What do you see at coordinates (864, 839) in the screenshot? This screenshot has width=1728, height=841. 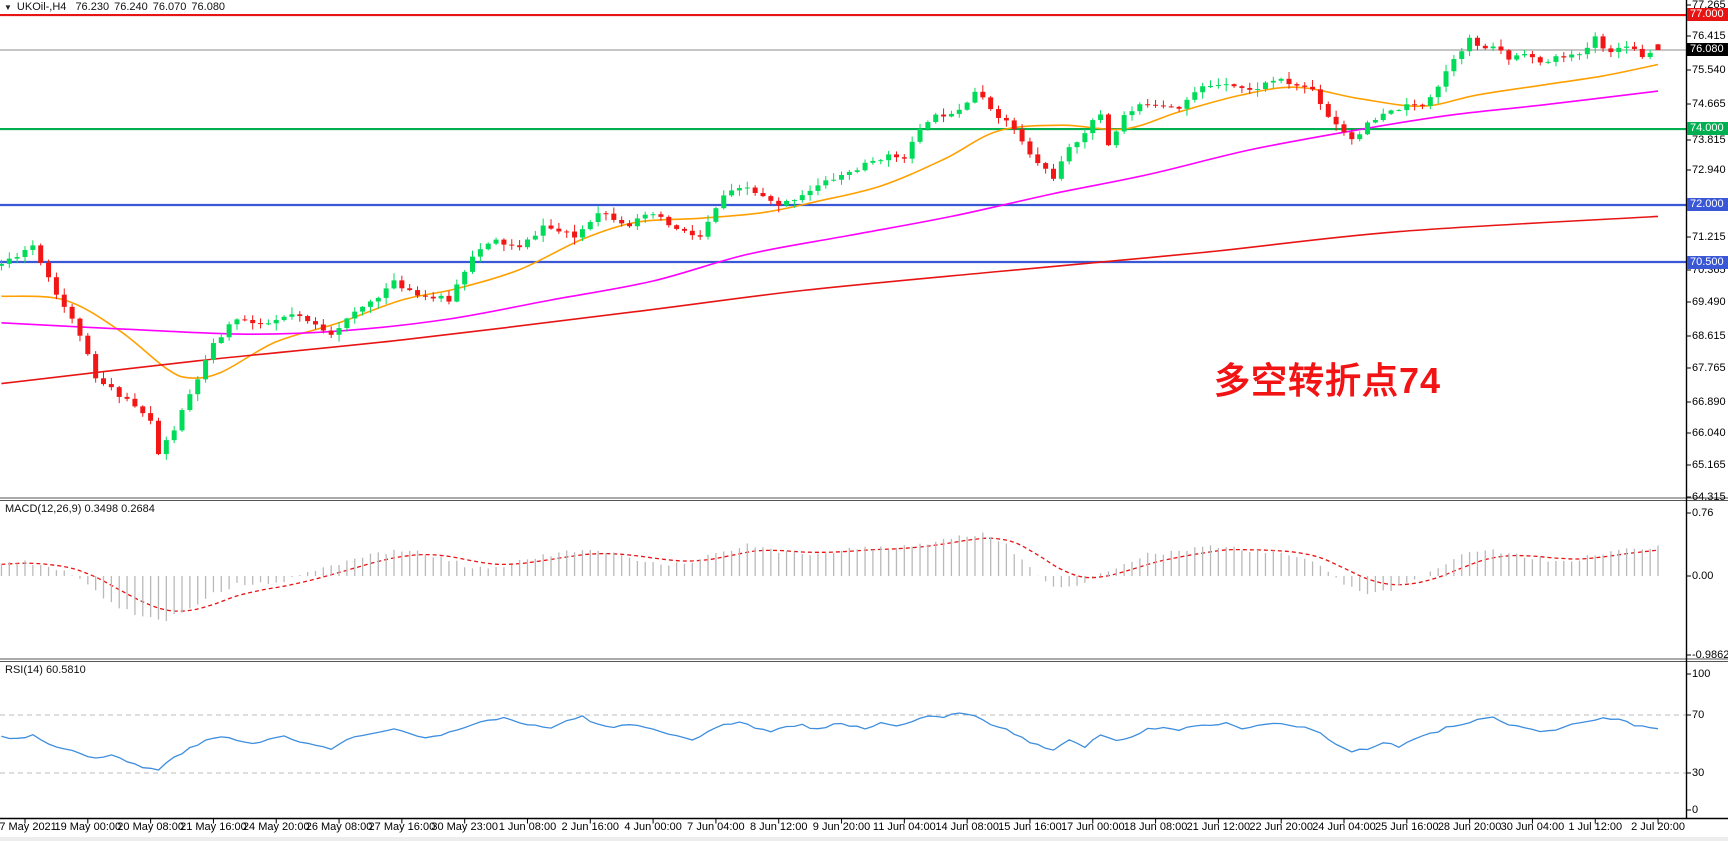 I see `bottom-edge` at bounding box center [864, 839].